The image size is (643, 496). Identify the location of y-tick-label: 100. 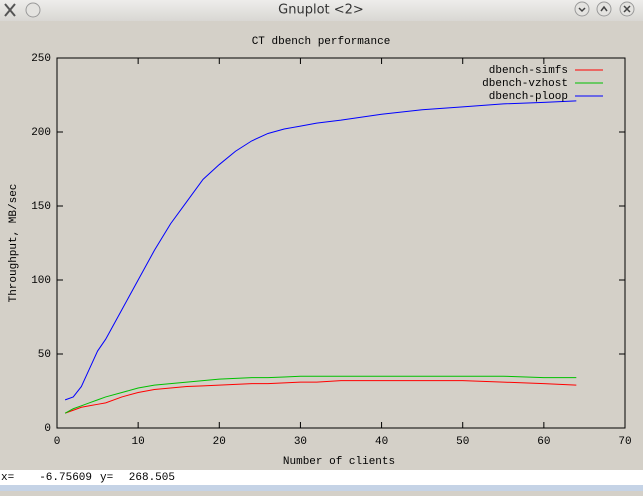
(41, 281).